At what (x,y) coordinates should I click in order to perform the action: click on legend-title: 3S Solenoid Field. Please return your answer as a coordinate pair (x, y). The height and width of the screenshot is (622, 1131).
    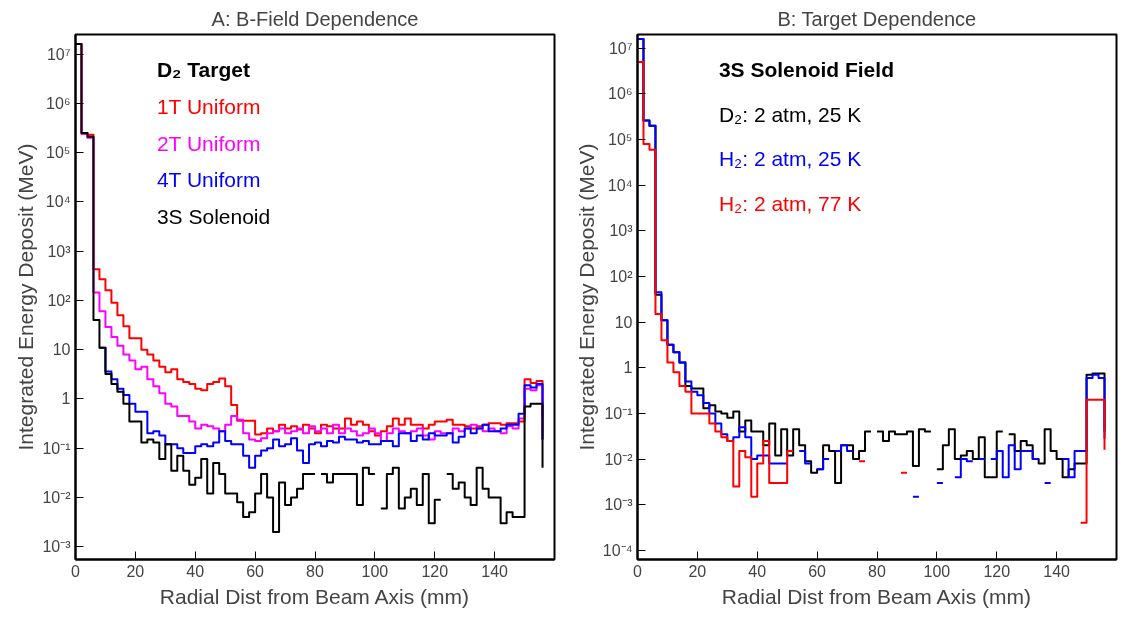
    Looking at the image, I should click on (806, 70).